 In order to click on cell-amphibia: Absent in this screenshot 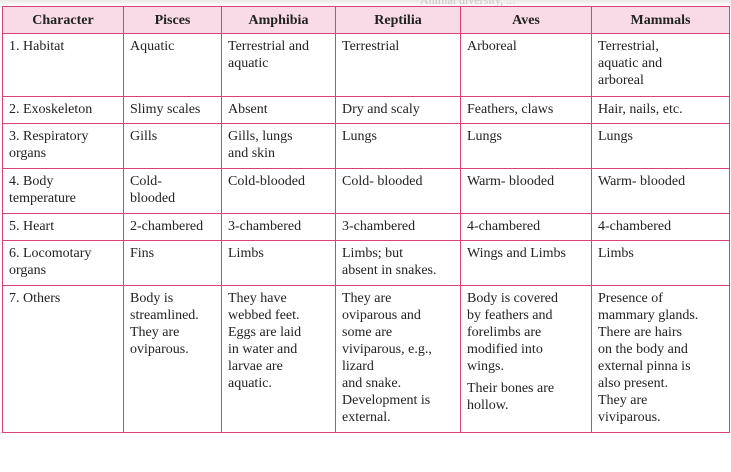, I will do `click(278, 110)`.